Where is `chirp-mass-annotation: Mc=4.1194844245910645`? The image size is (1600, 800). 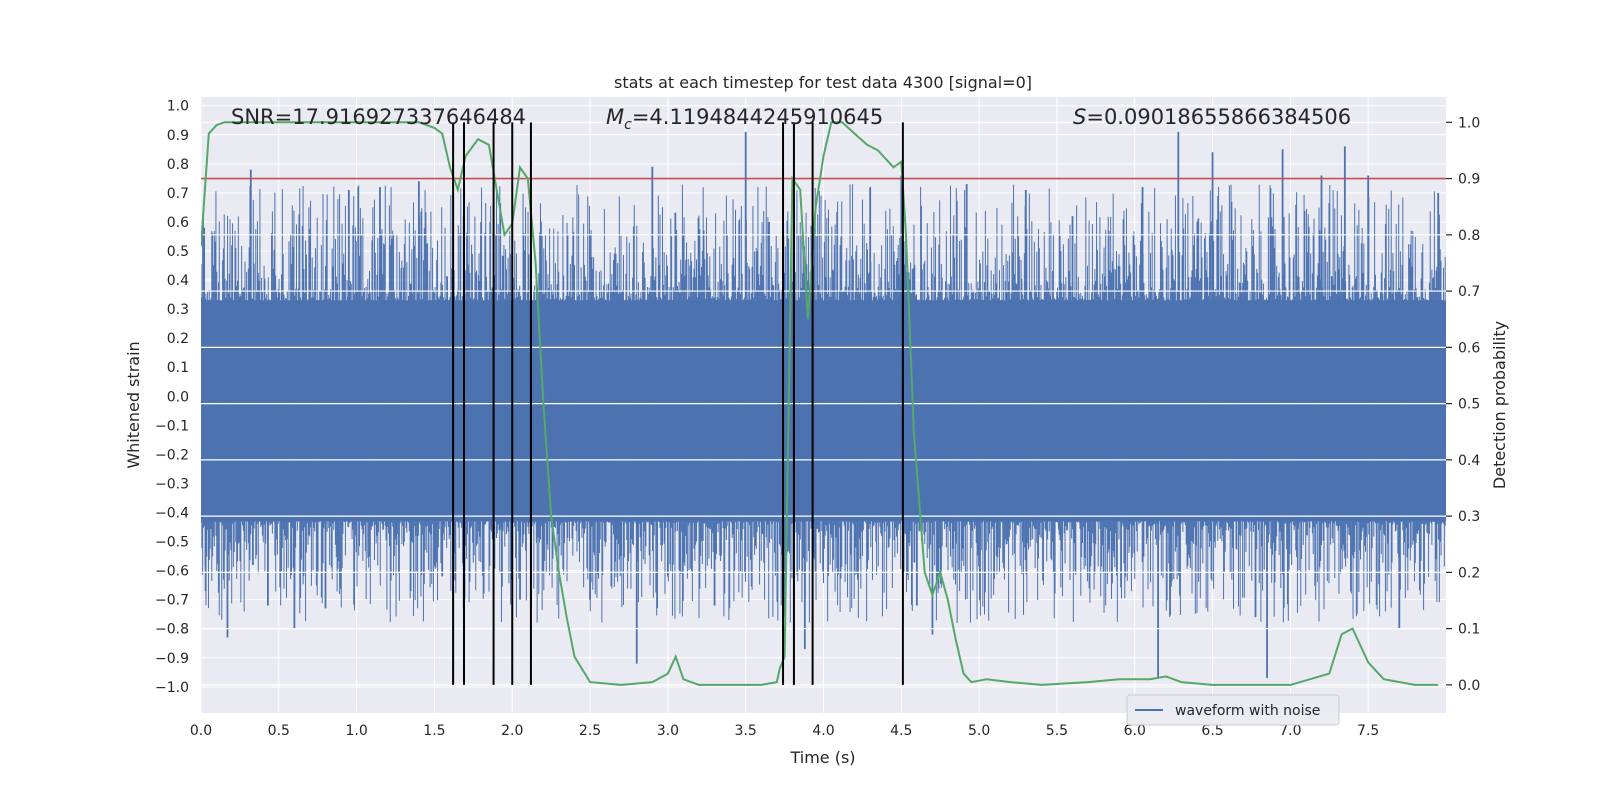
chirp-mass-annotation: Mc=4.1194844245910645 is located at coordinates (744, 119).